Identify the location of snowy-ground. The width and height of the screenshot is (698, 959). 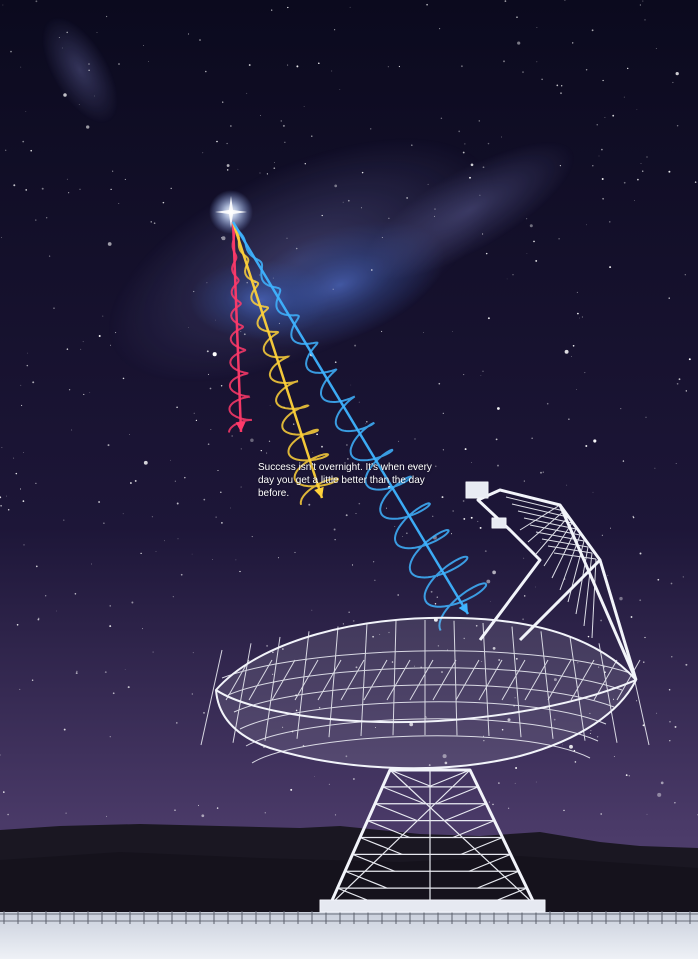
(349, 935).